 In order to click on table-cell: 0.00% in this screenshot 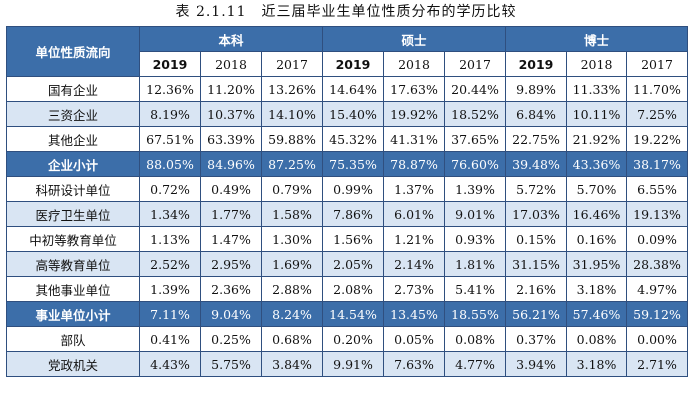, I will do `click(657, 339)`.